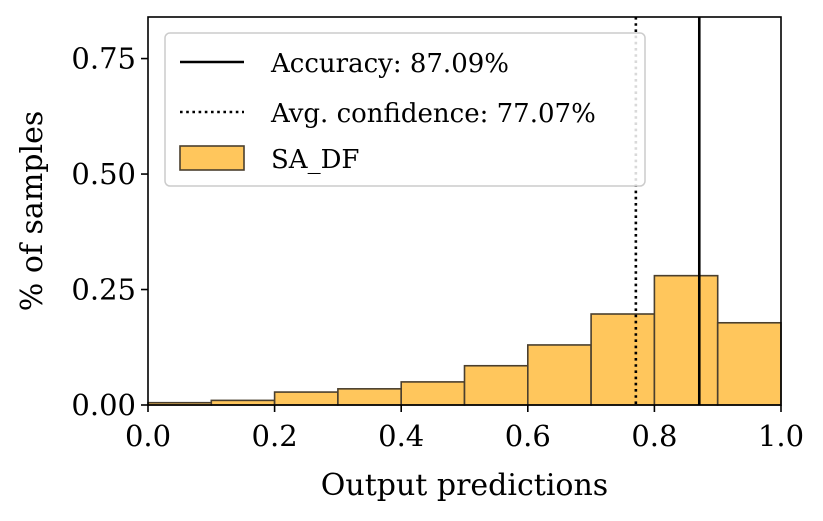 This screenshot has height=521, width=823. What do you see at coordinates (103, 405) in the screenshot?
I see `y-tick-label: 0.00` at bounding box center [103, 405].